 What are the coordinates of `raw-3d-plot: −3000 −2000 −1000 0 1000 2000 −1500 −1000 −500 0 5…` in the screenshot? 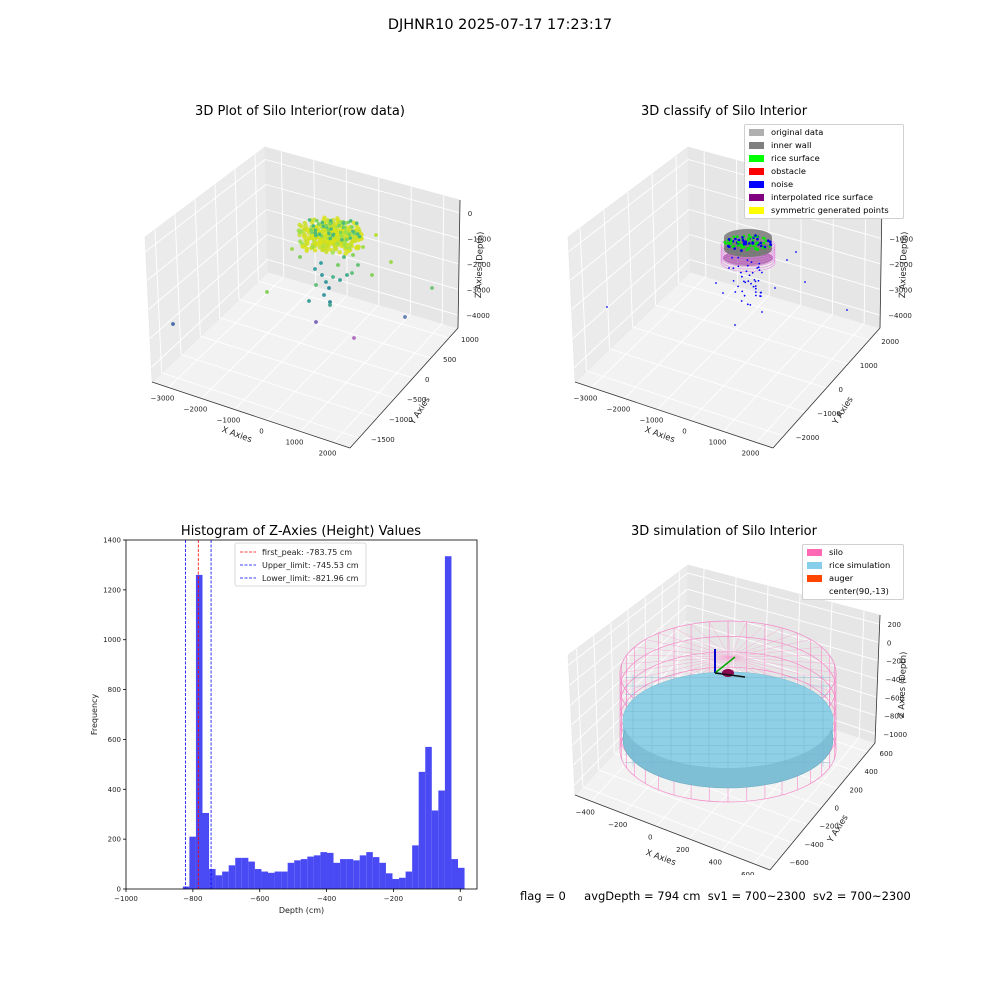 It's located at (317, 302).